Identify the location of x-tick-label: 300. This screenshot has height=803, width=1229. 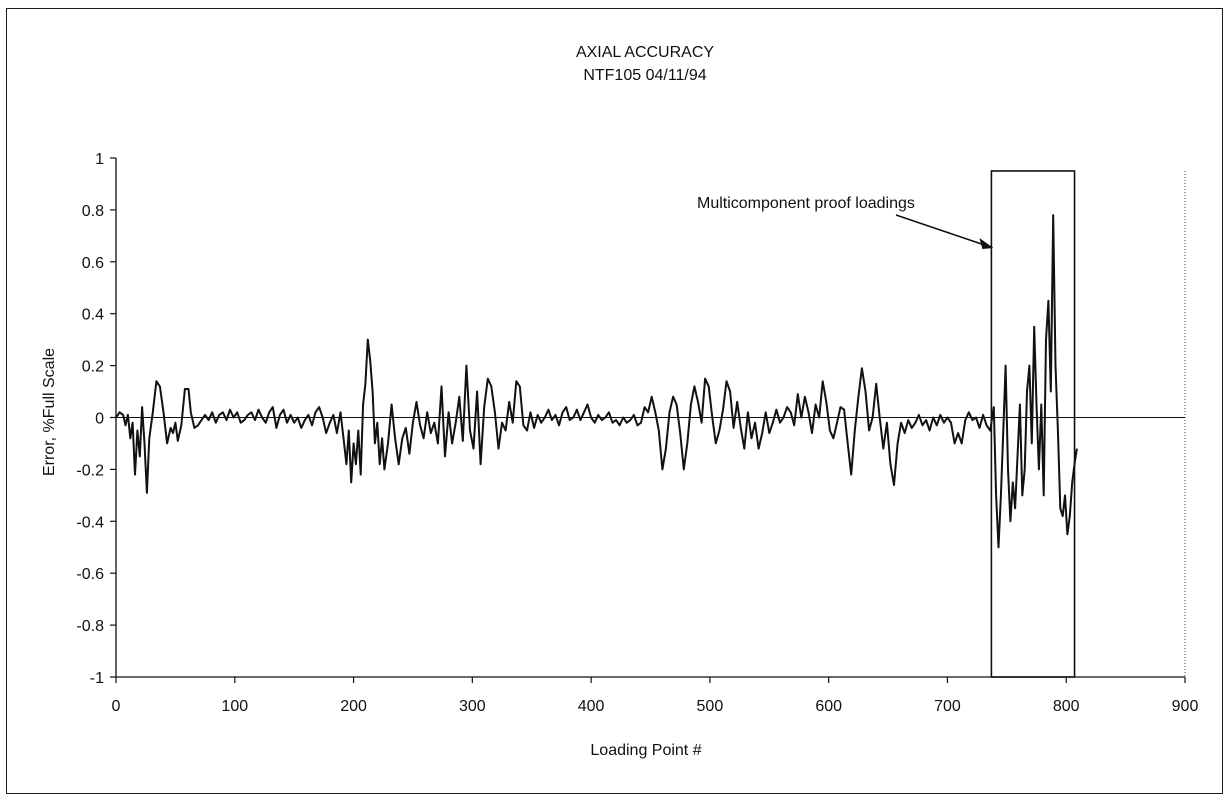
(472, 706).